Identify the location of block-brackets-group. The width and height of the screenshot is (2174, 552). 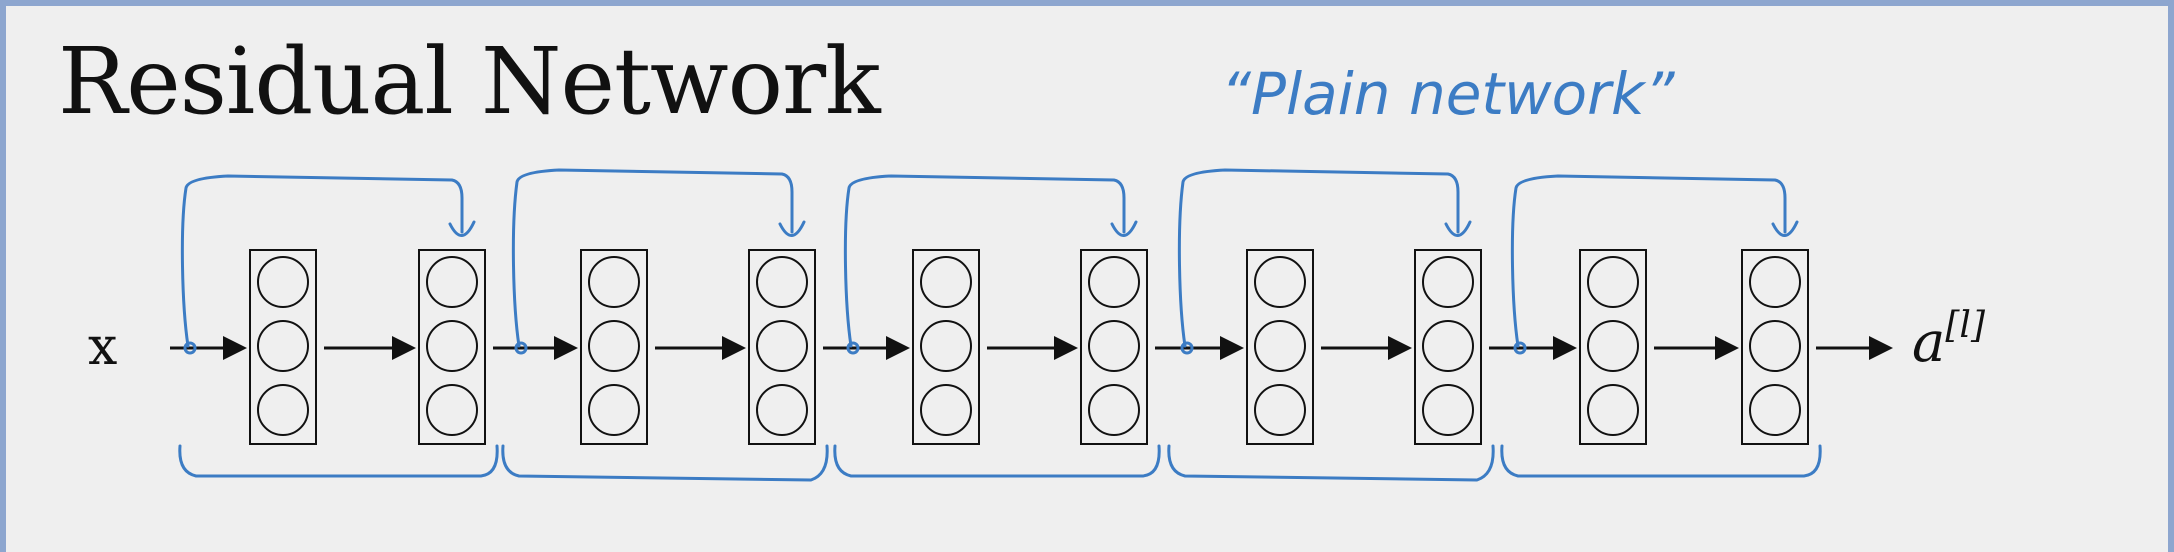
(1000, 463).